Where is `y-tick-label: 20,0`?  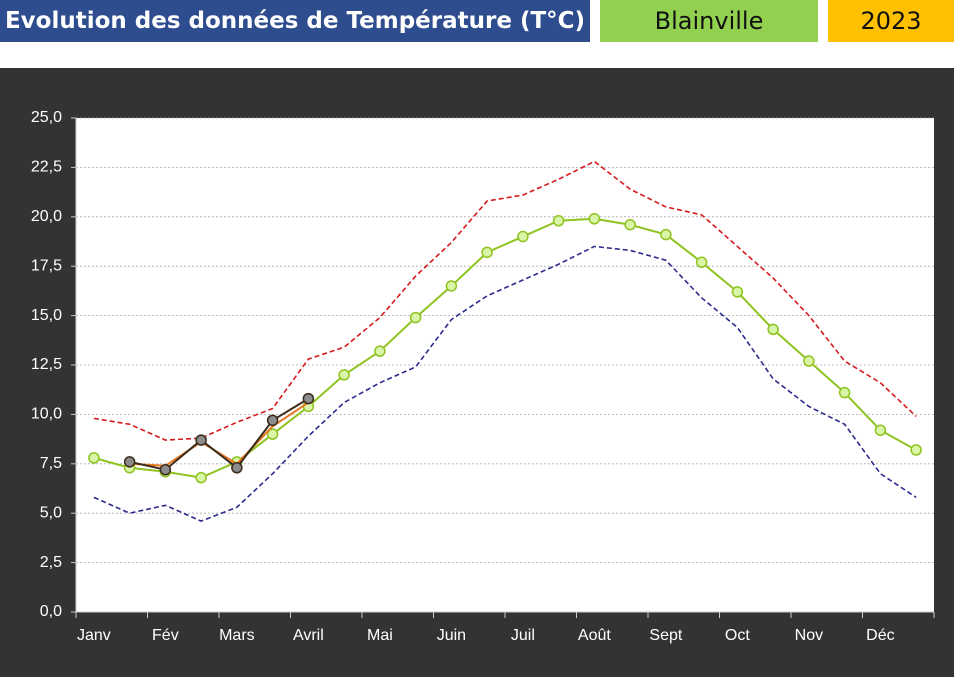
y-tick-label: 20,0 is located at coordinates (46, 216).